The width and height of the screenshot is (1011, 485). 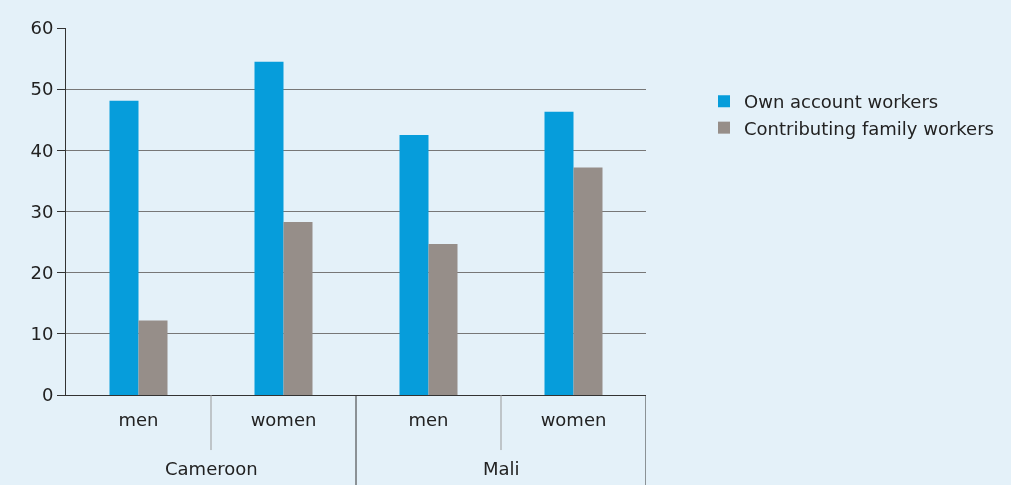 What do you see at coordinates (42, 272) in the screenshot?
I see `y-tick-label: 20` at bounding box center [42, 272].